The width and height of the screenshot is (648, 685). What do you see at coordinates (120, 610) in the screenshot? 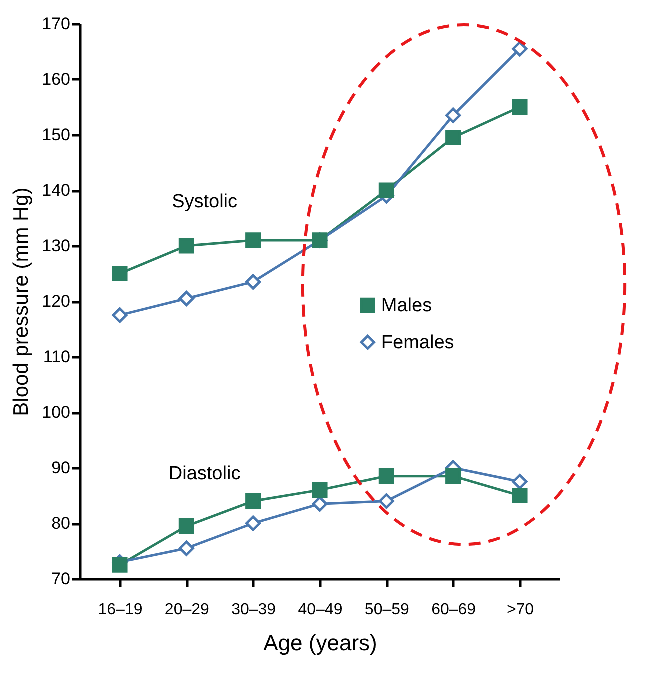
I see `x-tick-label: 16–19` at bounding box center [120, 610].